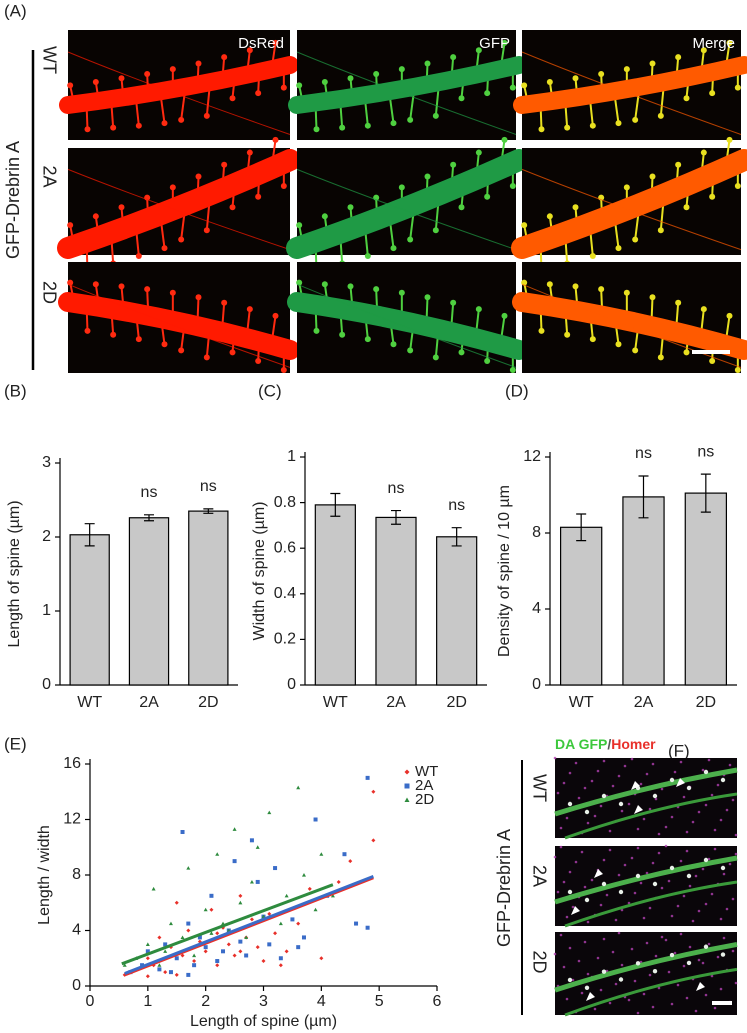  Describe the element at coordinates (581, 606) in the screenshot. I see `bar` at that location.